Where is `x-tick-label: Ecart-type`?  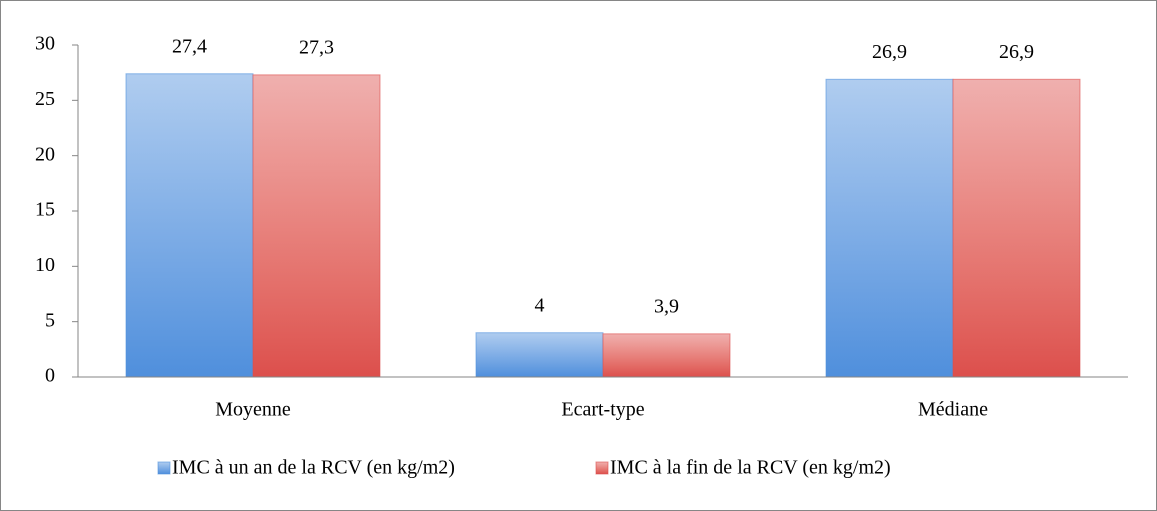
x-tick-label: Ecart-type is located at coordinates (602, 410).